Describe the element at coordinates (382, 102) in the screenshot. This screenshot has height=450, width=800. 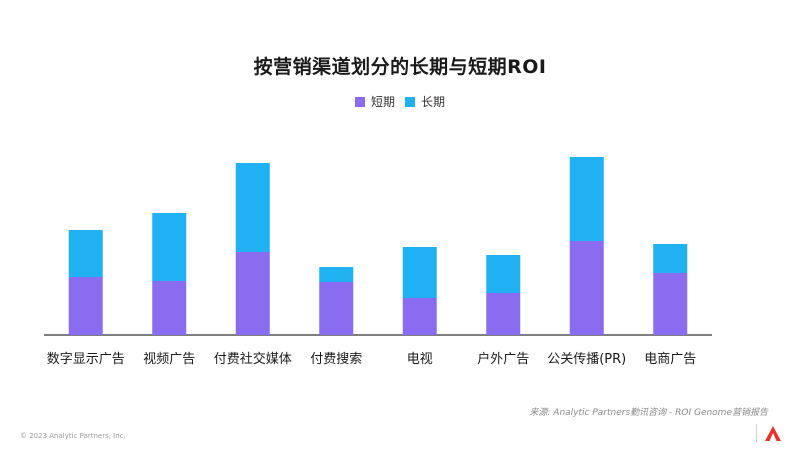
I see `legend-label-short: 短期` at that location.